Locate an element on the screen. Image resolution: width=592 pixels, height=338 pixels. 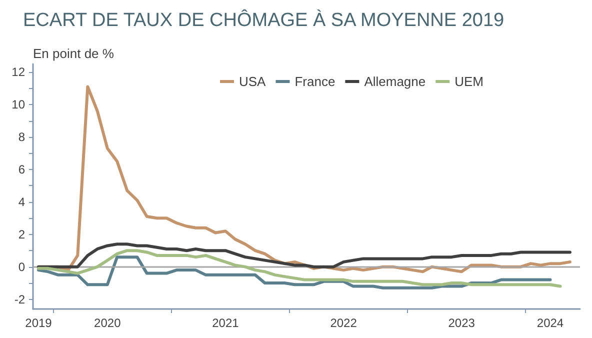
legend-label: France is located at coordinates (315, 81).